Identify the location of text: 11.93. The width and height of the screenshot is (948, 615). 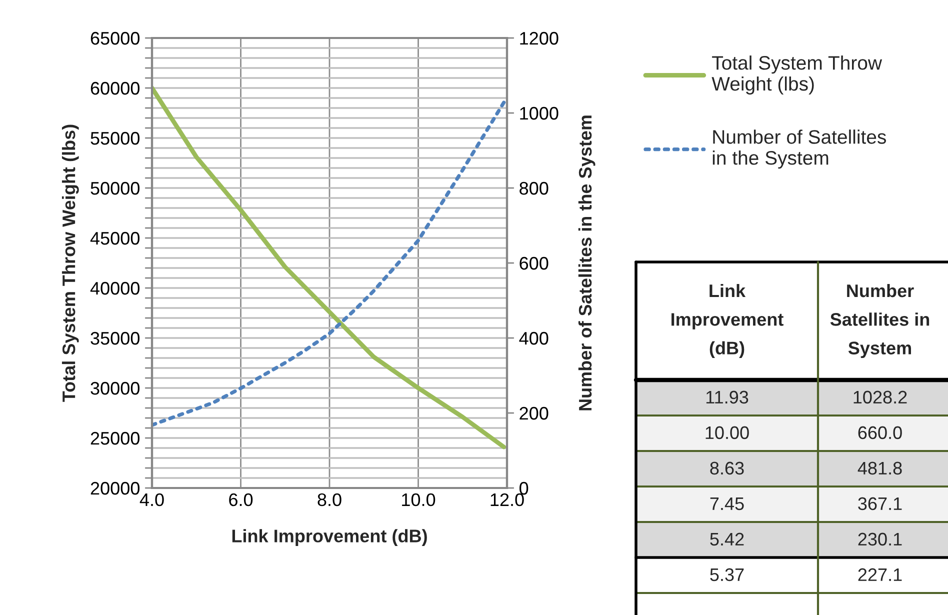
(727, 397).